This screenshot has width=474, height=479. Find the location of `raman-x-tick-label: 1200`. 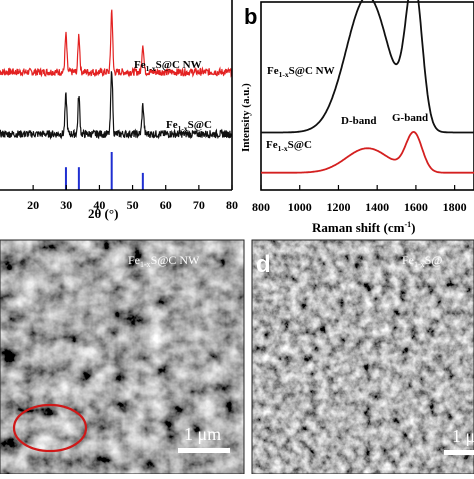

raman-x-tick-label: 1200 is located at coordinates (338, 207).